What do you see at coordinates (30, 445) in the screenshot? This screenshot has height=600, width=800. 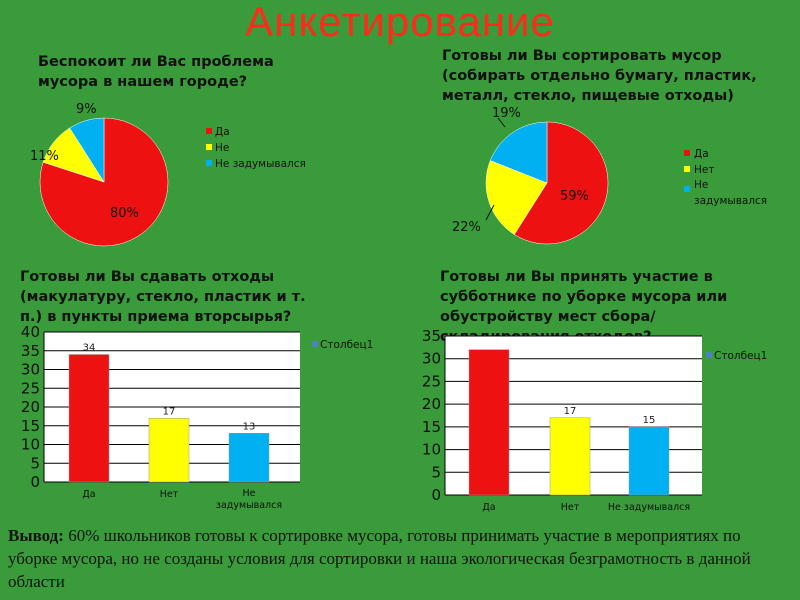 I see `bar1-ytick-10: 10` at bounding box center [30, 445].